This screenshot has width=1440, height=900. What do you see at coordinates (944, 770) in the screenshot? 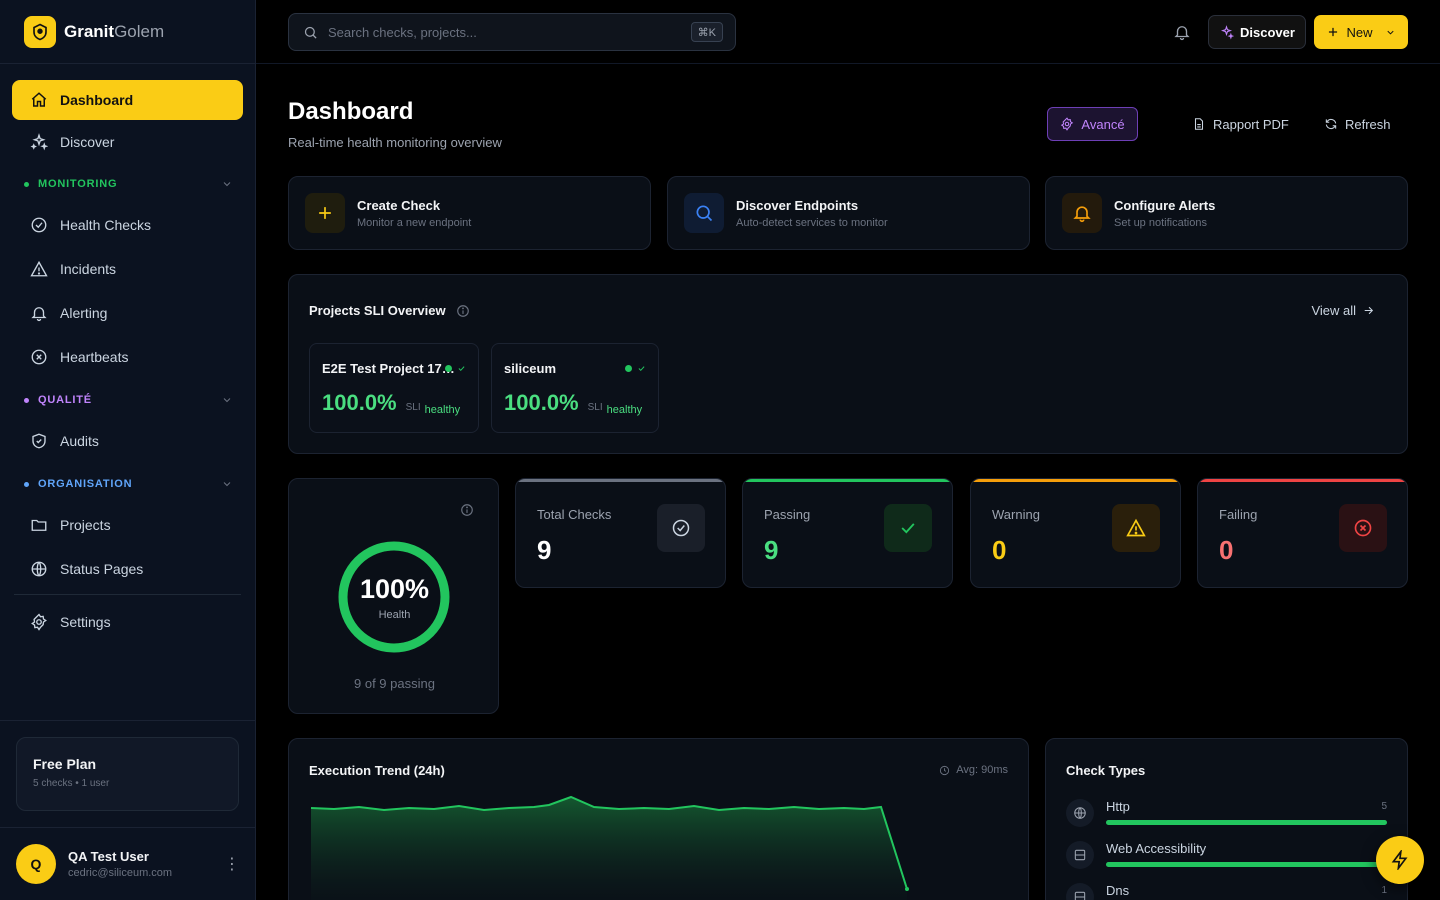
I see `clock-icon` at bounding box center [944, 770].